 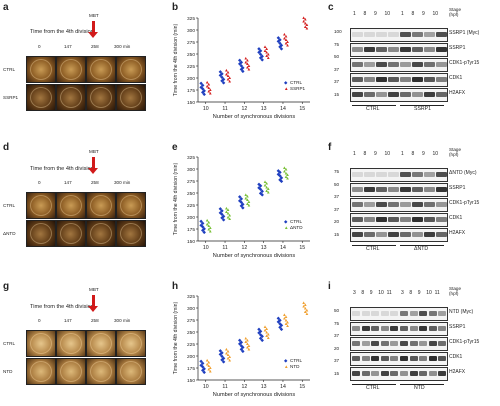 I want to click on x-axis-label-b: Number of synchronous divisions, so click(x=254, y=117).